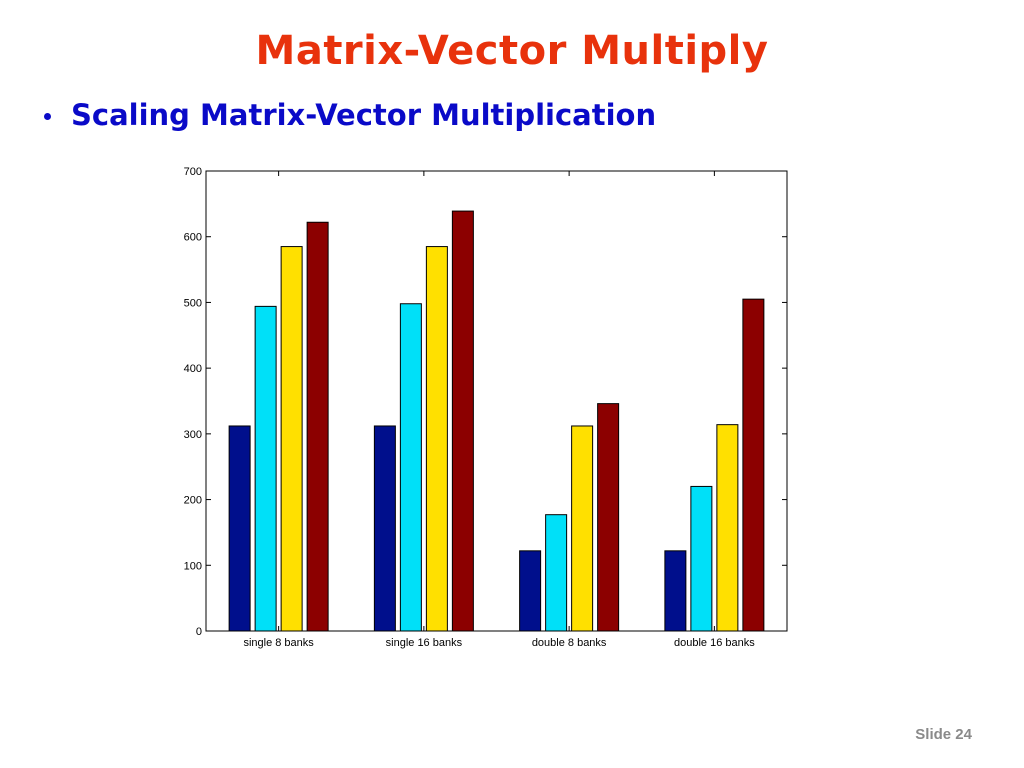 Image resolution: width=1024 pixels, height=768 pixels. I want to click on y-tick-label: 200, so click(193, 501).